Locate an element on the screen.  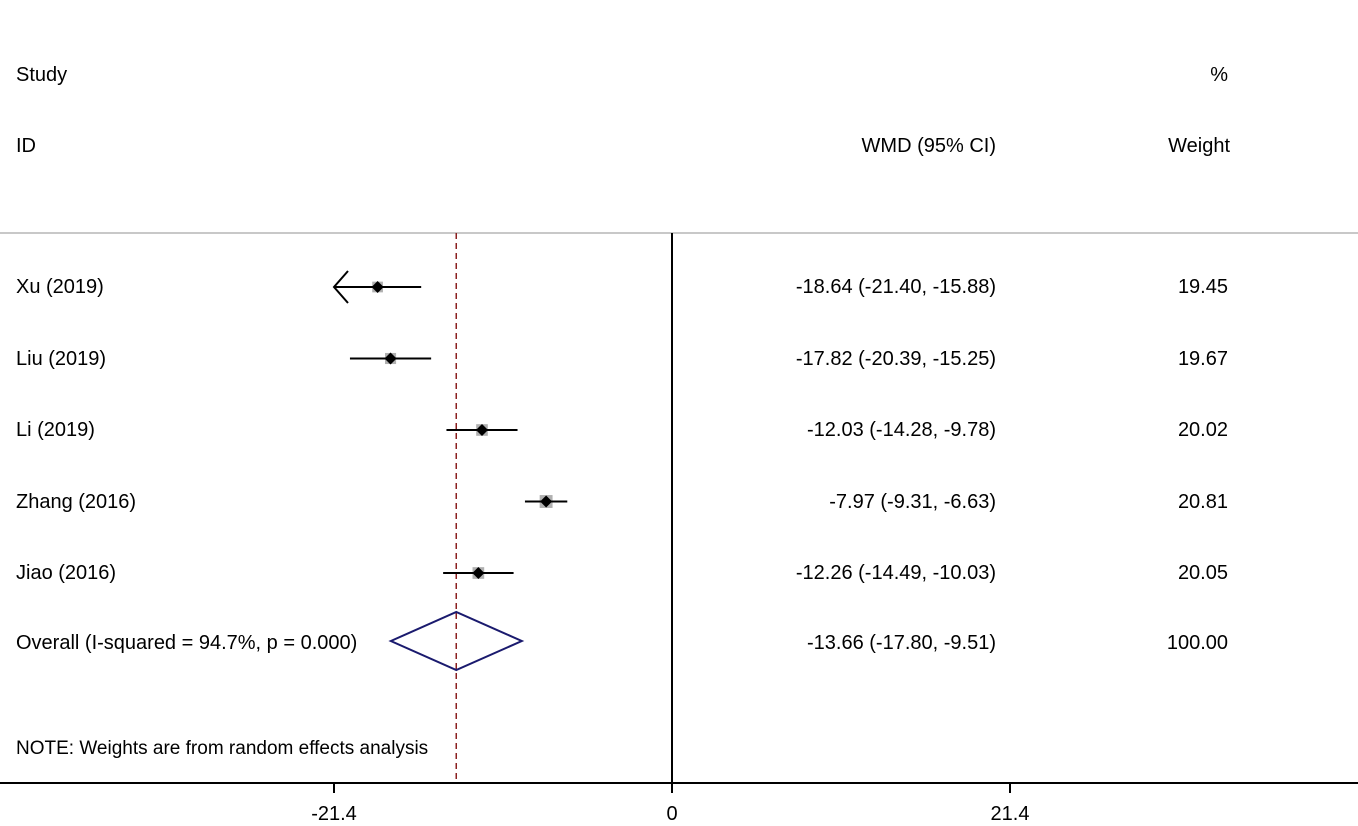
overall-ci-text: -13.66 (-17.80, -9.51) is located at coordinates (901, 643).